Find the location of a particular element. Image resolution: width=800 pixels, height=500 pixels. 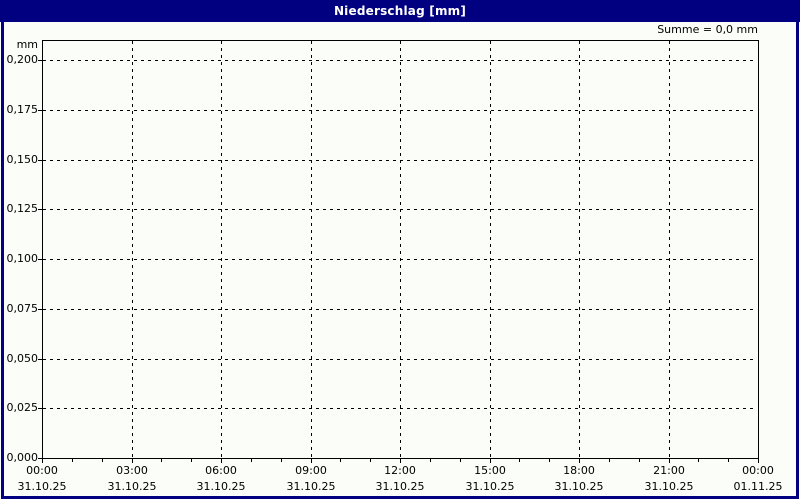

window-title: Niederschlag [mm] is located at coordinates (400, 11).